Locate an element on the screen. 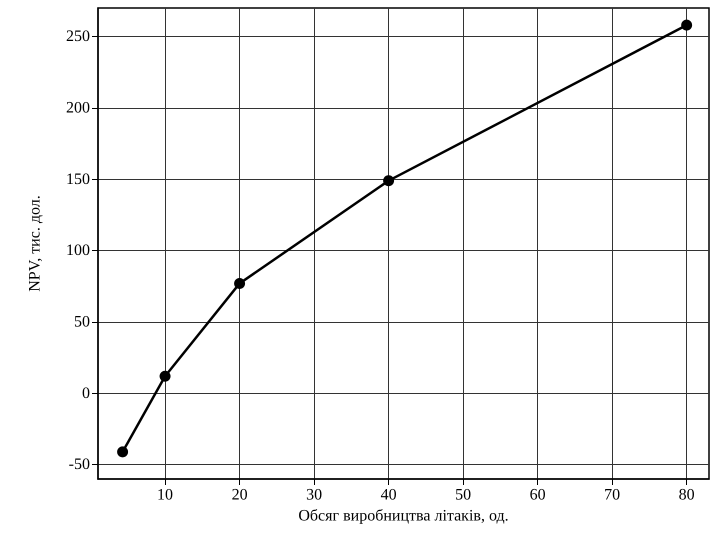 The width and height of the screenshot is (713, 542). x-tick-label: 50 is located at coordinates (463, 495).